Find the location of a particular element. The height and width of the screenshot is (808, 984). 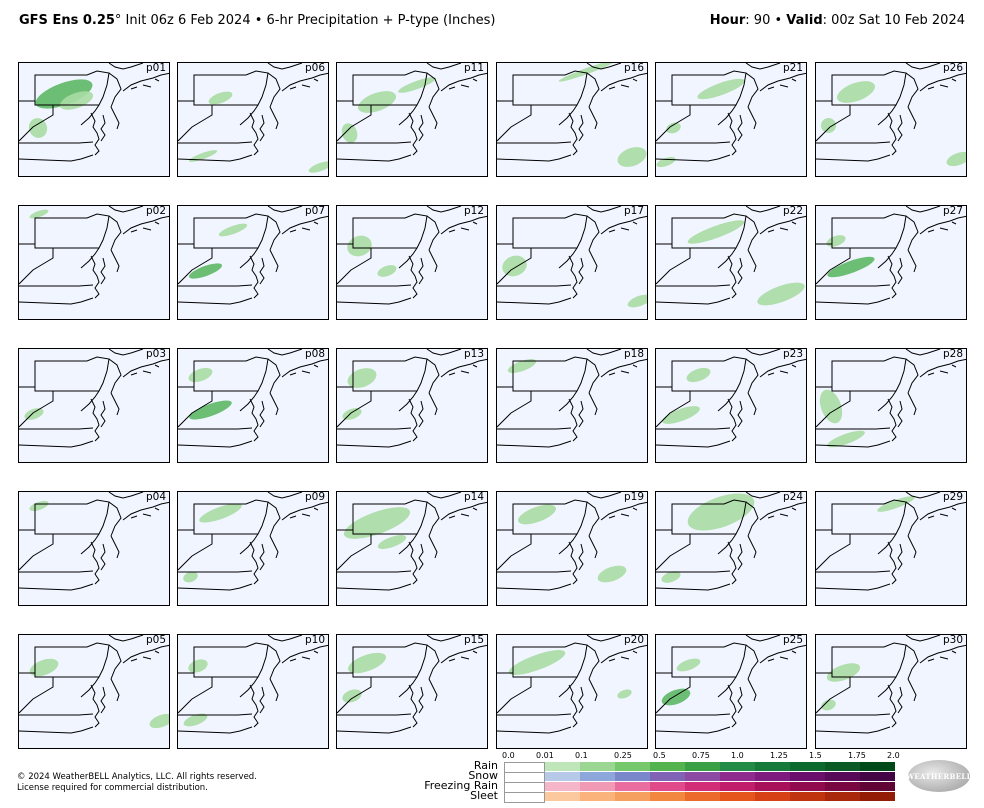

member-label: p23 is located at coordinates (792, 354).